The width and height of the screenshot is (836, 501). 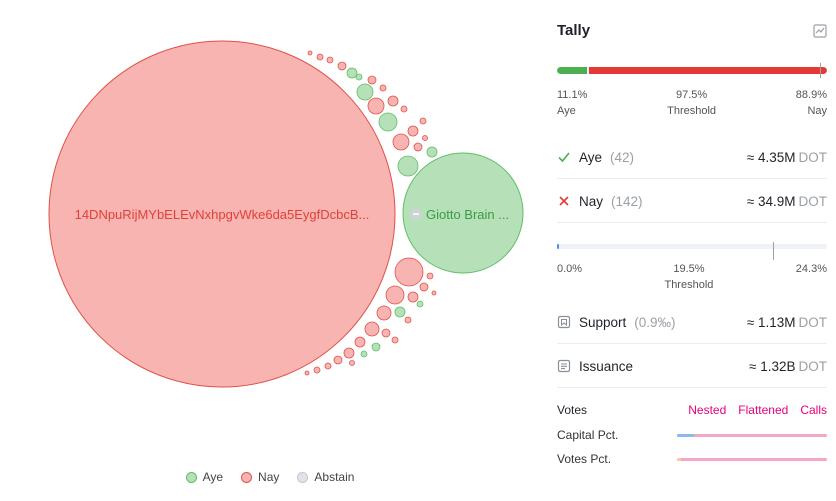 I want to click on minus-circle-icon, so click(x=416, y=214).